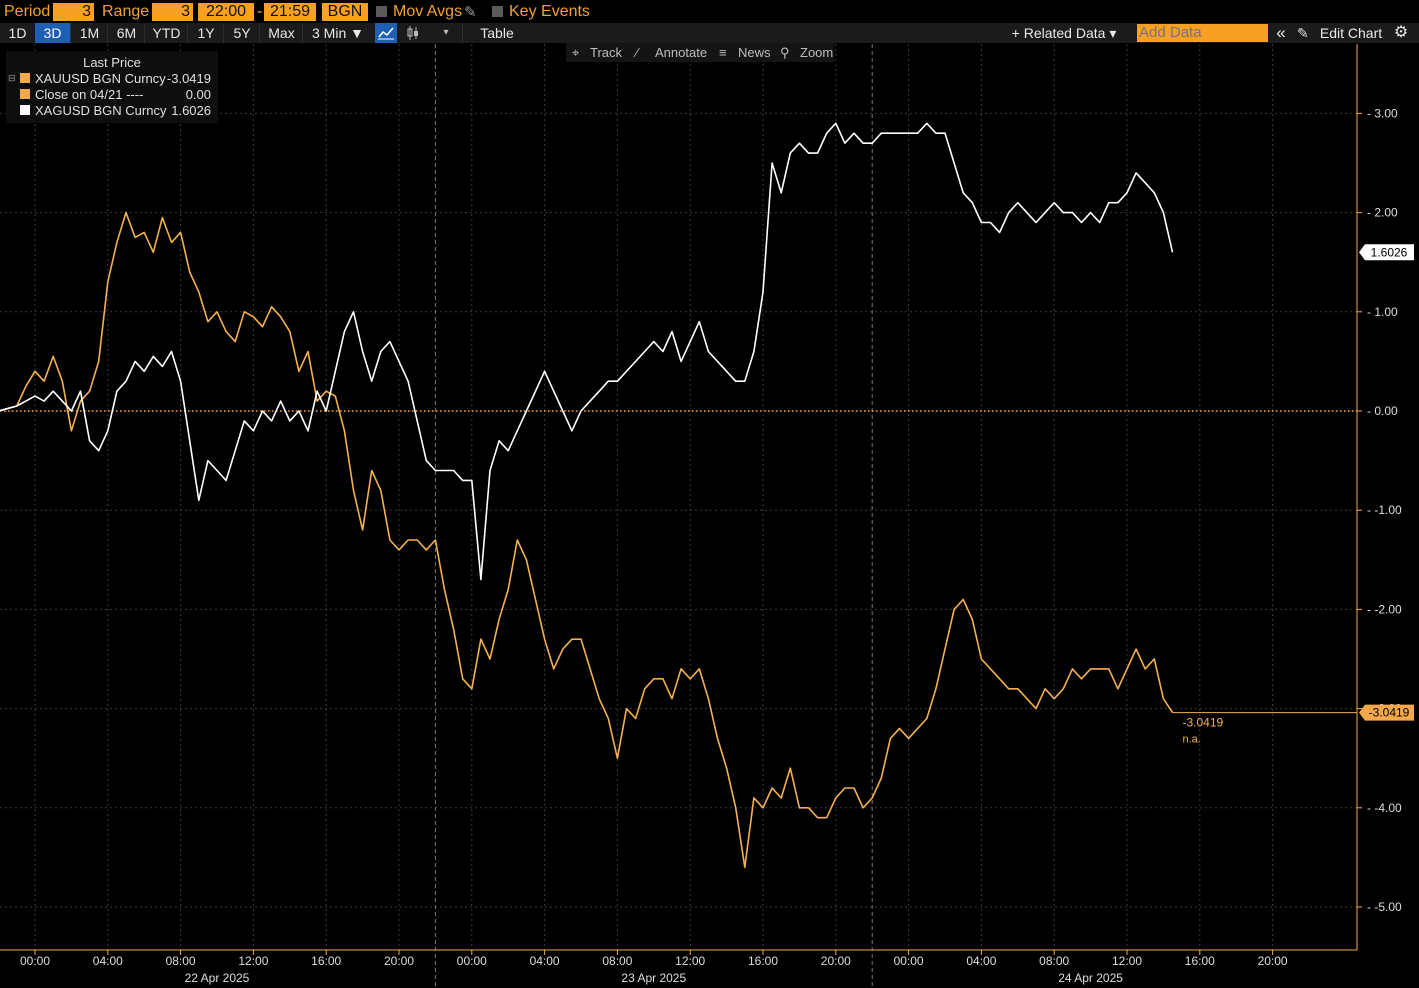 The image size is (1419, 988). What do you see at coordinates (497, 11) in the screenshot?
I see `key-events-checkbox` at bounding box center [497, 11].